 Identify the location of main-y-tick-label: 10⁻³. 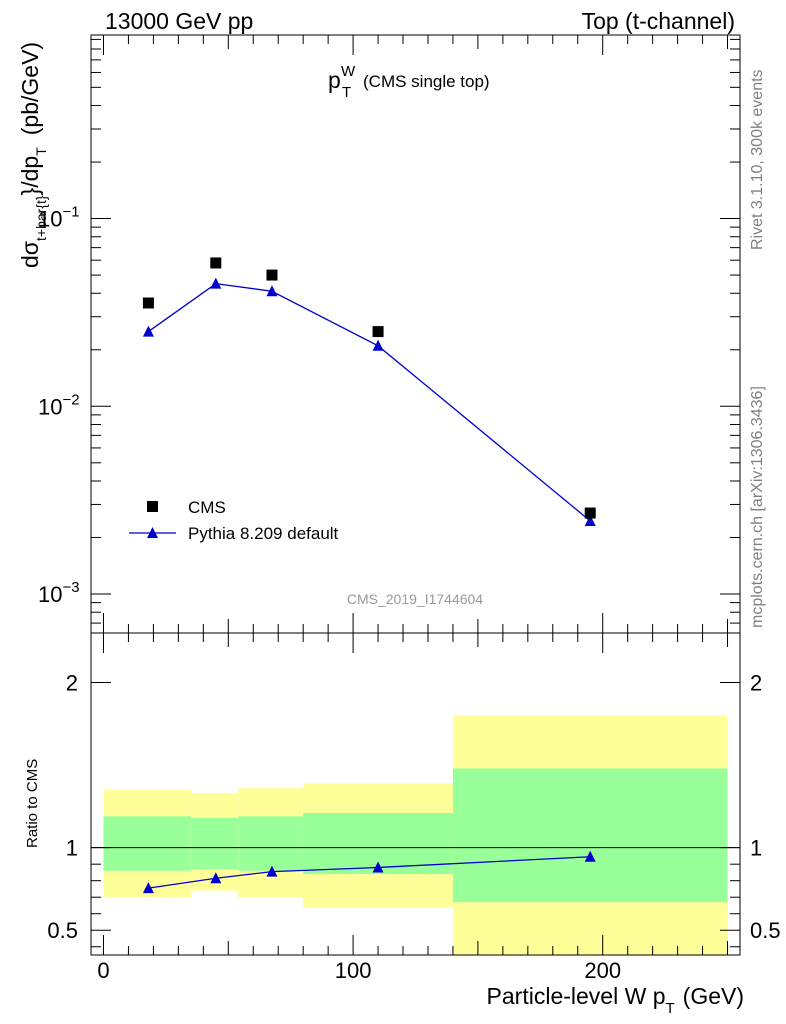
(59, 593).